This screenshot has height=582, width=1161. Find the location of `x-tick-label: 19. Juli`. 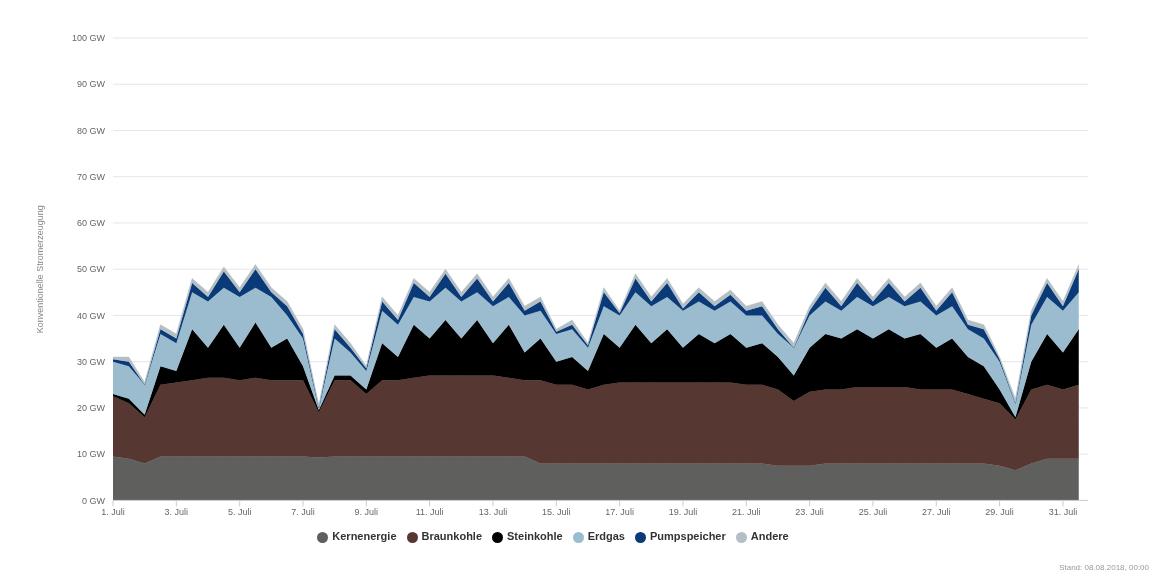

x-tick-label: 19. Juli is located at coordinates (683, 511).